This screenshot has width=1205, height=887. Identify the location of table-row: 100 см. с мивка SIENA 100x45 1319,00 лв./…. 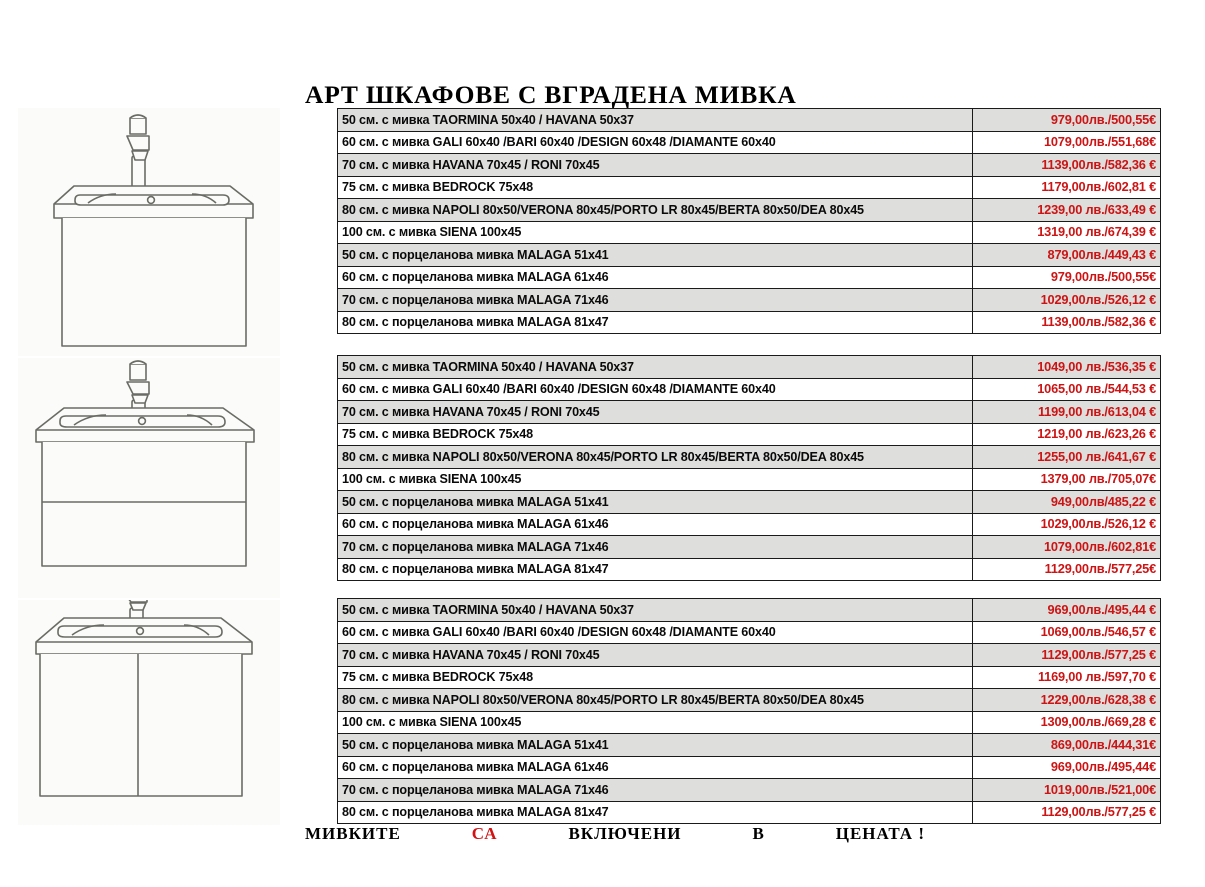
(749, 232).